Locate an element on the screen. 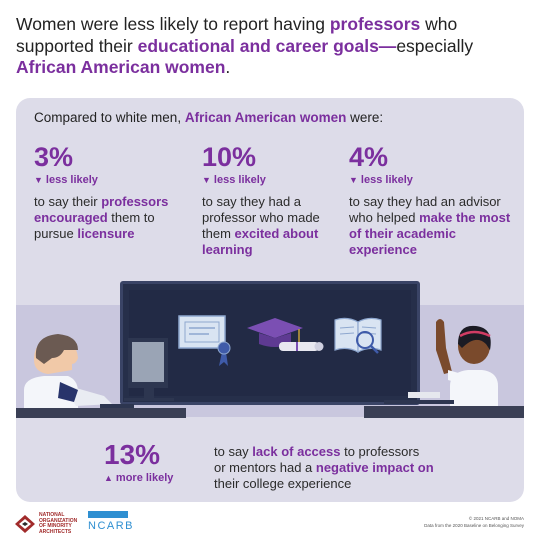 This screenshot has height=540, width=540. stat-lack-of-access: 13% ▲ more likely is located at coordinates (139, 462).